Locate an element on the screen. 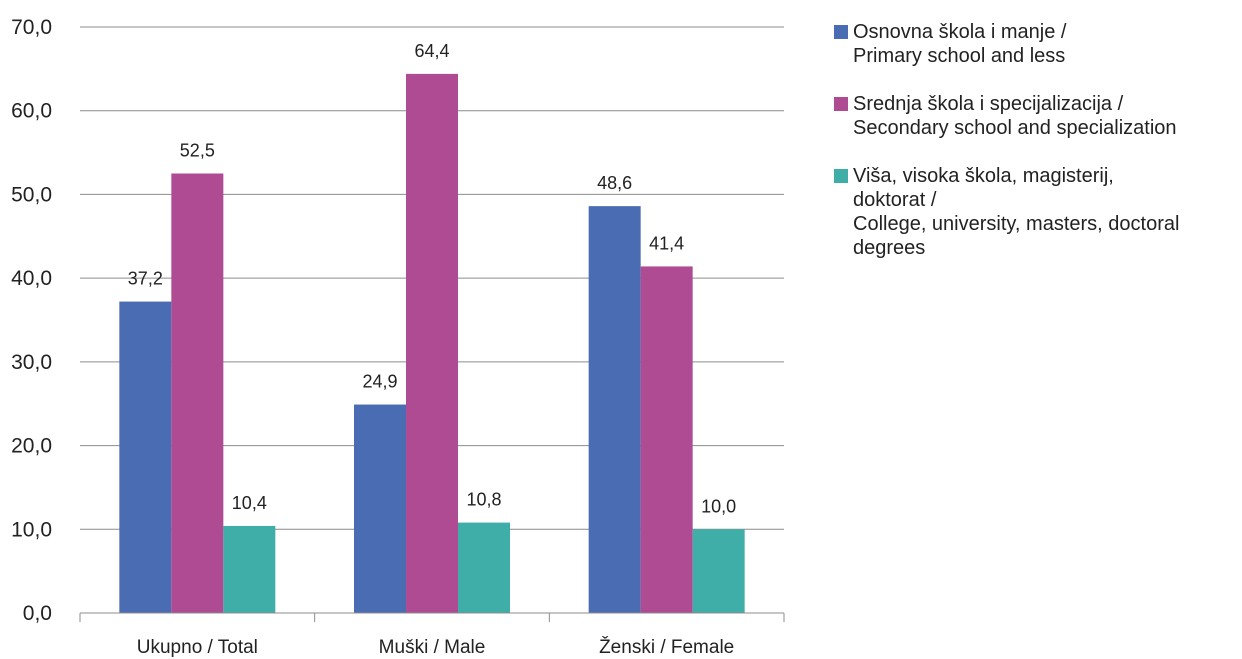 This screenshot has width=1242, height=659. data-label: 48,6 is located at coordinates (614, 183).